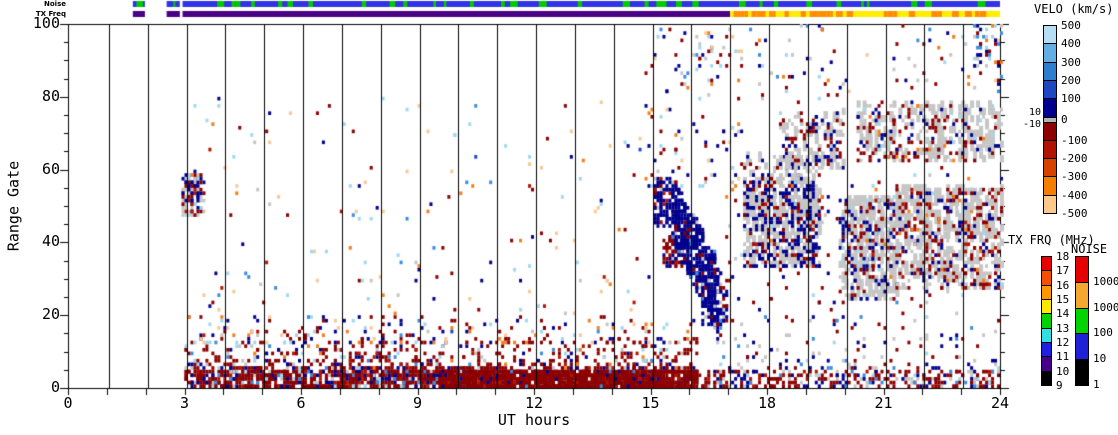  What do you see at coordinates (1096, 384) in the screenshot?
I see `noise-colorbar-tick-label: 1` at bounding box center [1096, 384].